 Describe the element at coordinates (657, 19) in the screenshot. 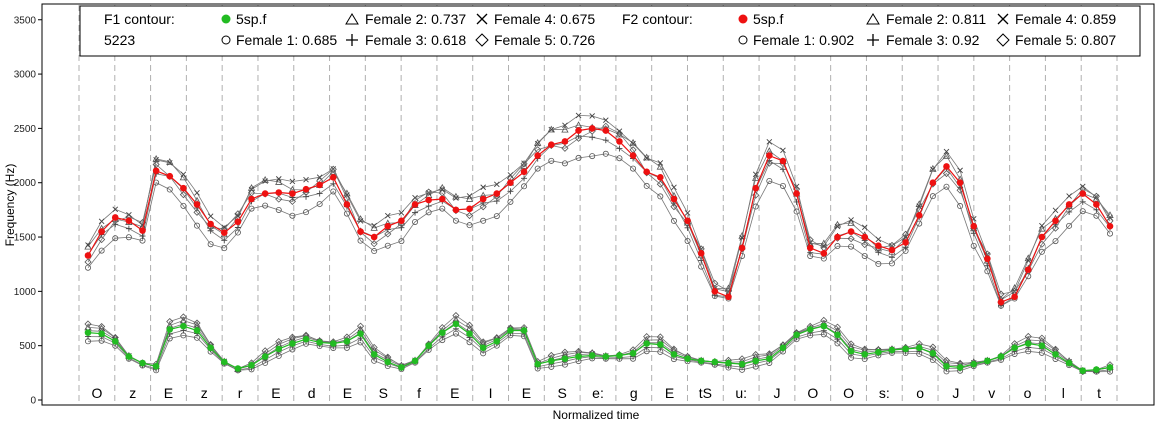

I see `legend-f2-heading: F2 contour:` at that location.